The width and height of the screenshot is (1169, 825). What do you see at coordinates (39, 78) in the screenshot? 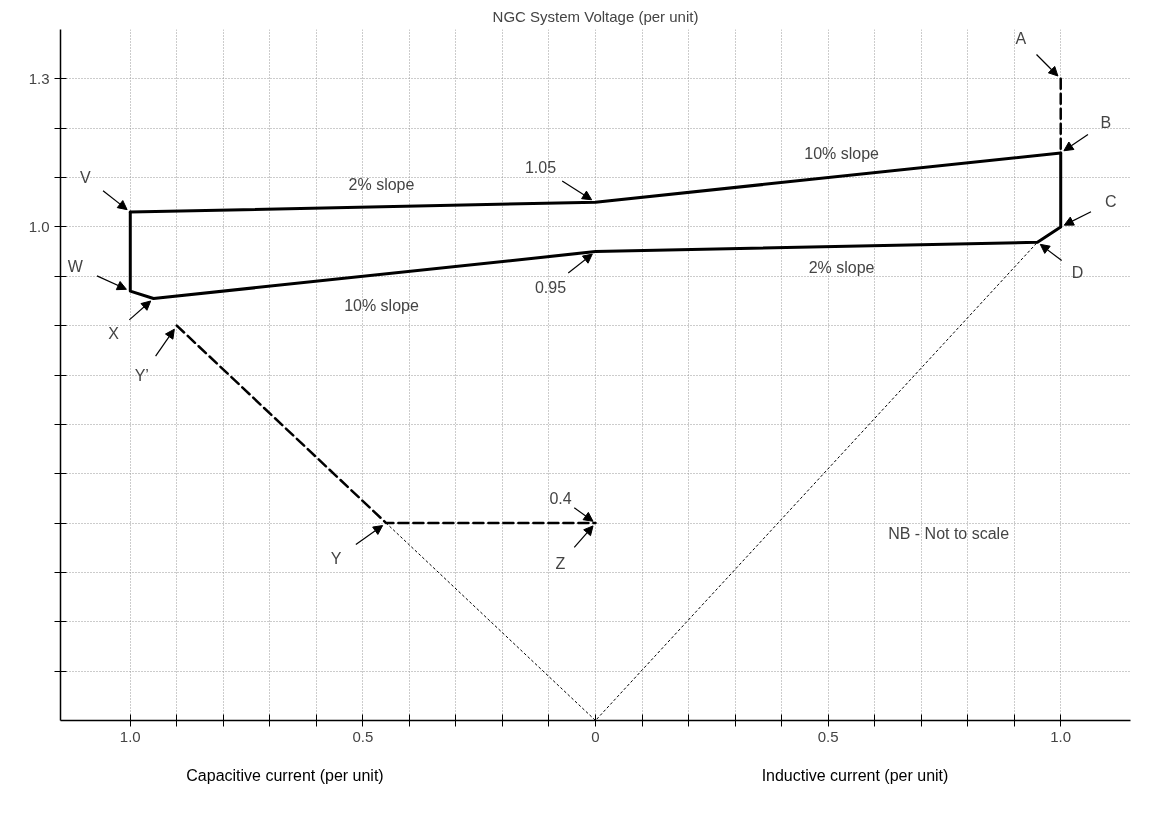
I see `y-tick-label: 1.3` at bounding box center [39, 78].